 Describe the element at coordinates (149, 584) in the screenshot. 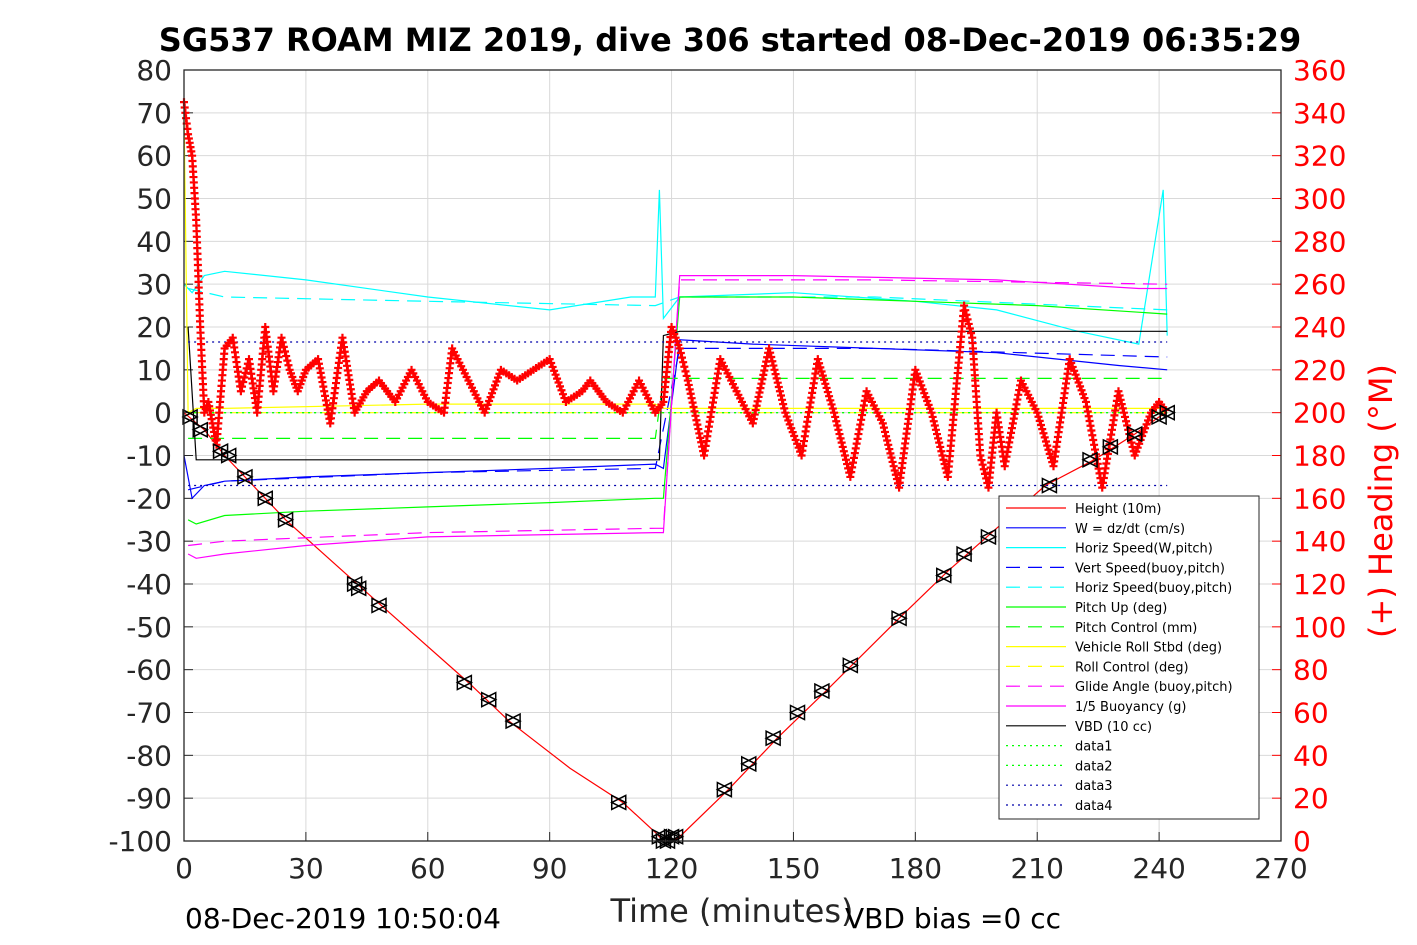

I see `y-tick-label: -40` at that location.